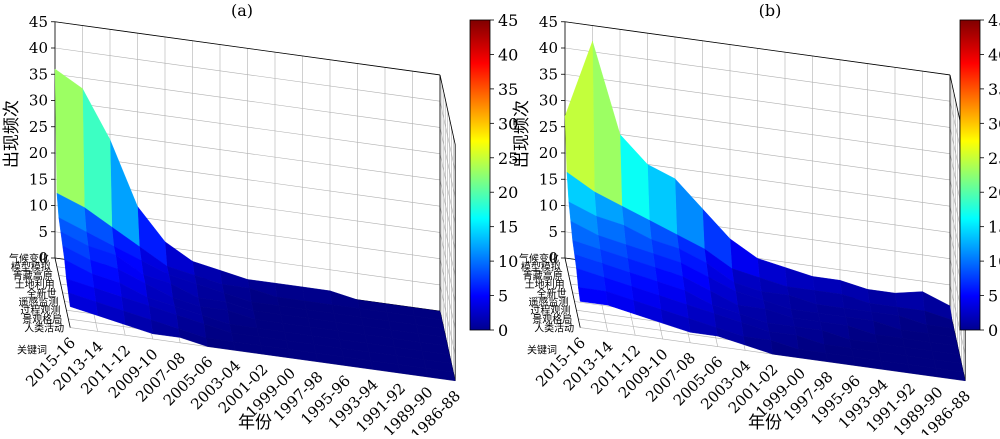 The width and height of the screenshot is (1000, 439). What do you see at coordinates (242, 10) in the screenshot?
I see `panel-label: (a)` at bounding box center [242, 10].